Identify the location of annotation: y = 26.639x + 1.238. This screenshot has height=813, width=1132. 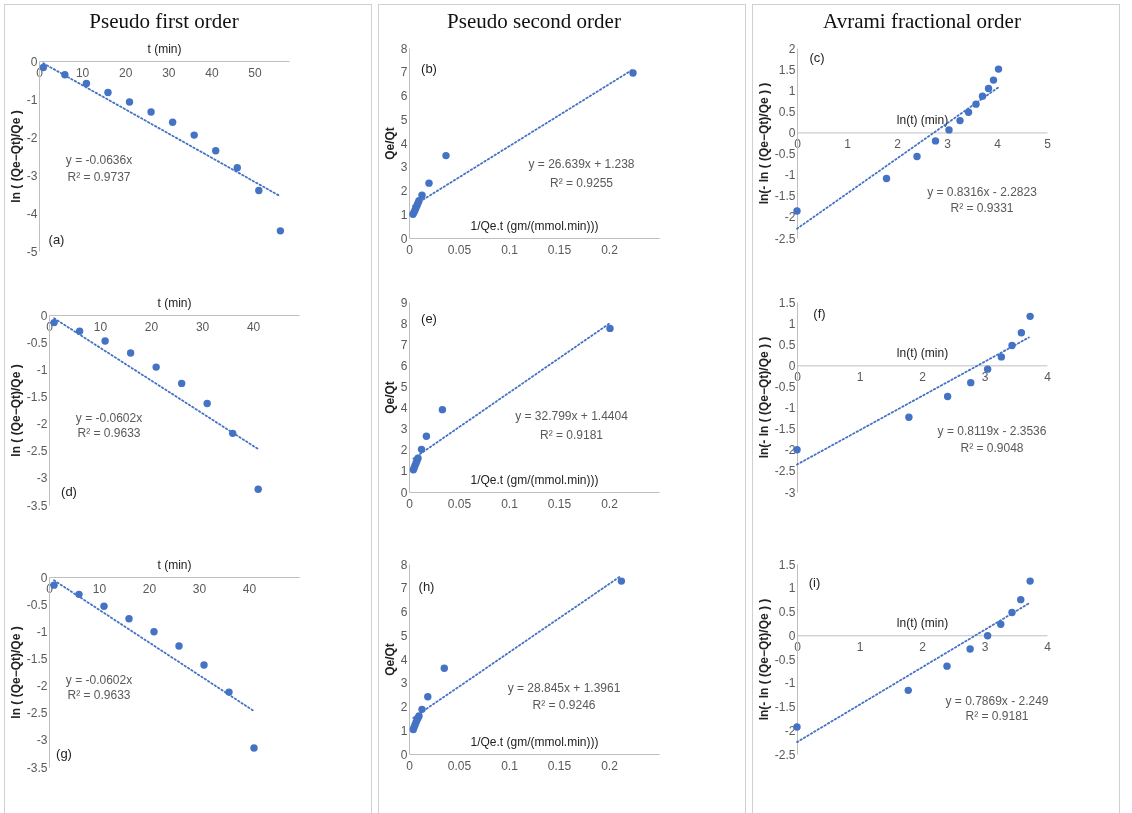
(581, 163).